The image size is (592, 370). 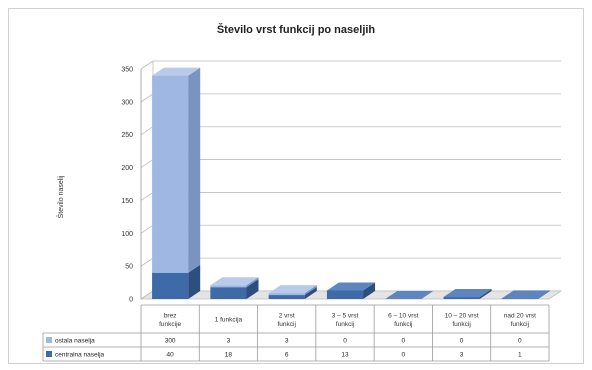 I want to click on y-axis-label: Število naselij, so click(x=60, y=196).